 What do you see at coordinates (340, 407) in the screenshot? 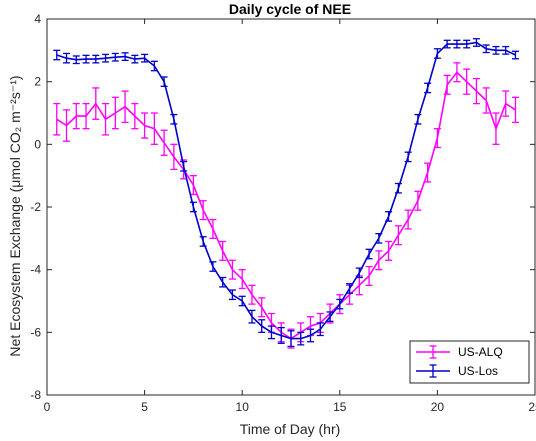
I see `x-tick-label: 15` at bounding box center [340, 407].